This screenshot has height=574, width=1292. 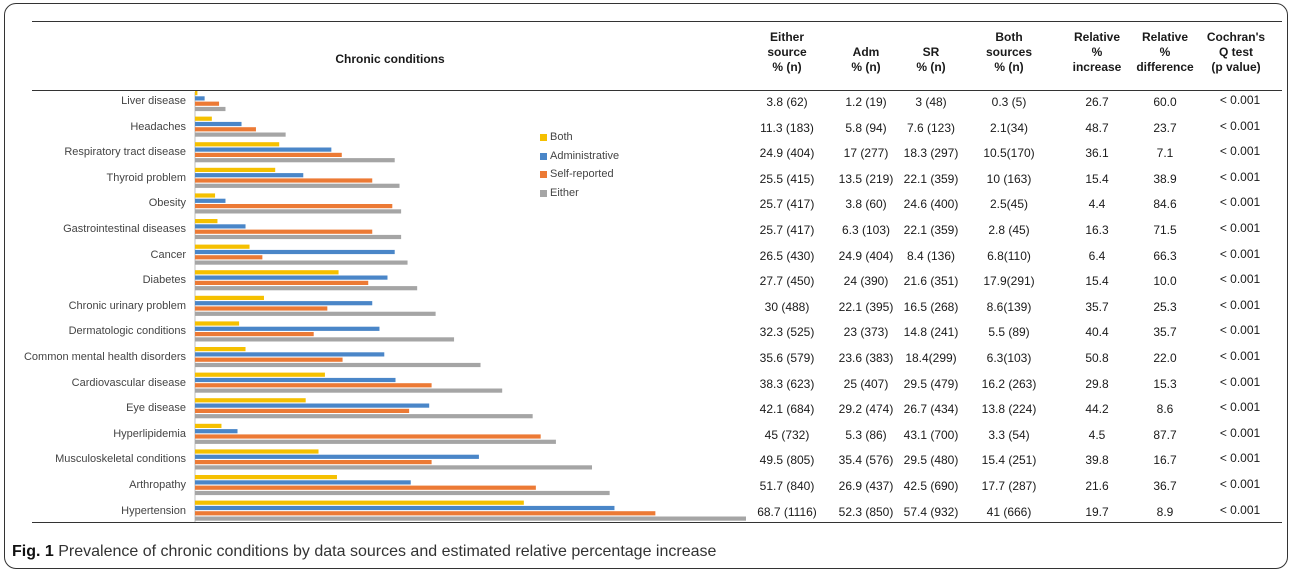 I want to click on table-cell: 10 (163), so click(x=1009, y=178).